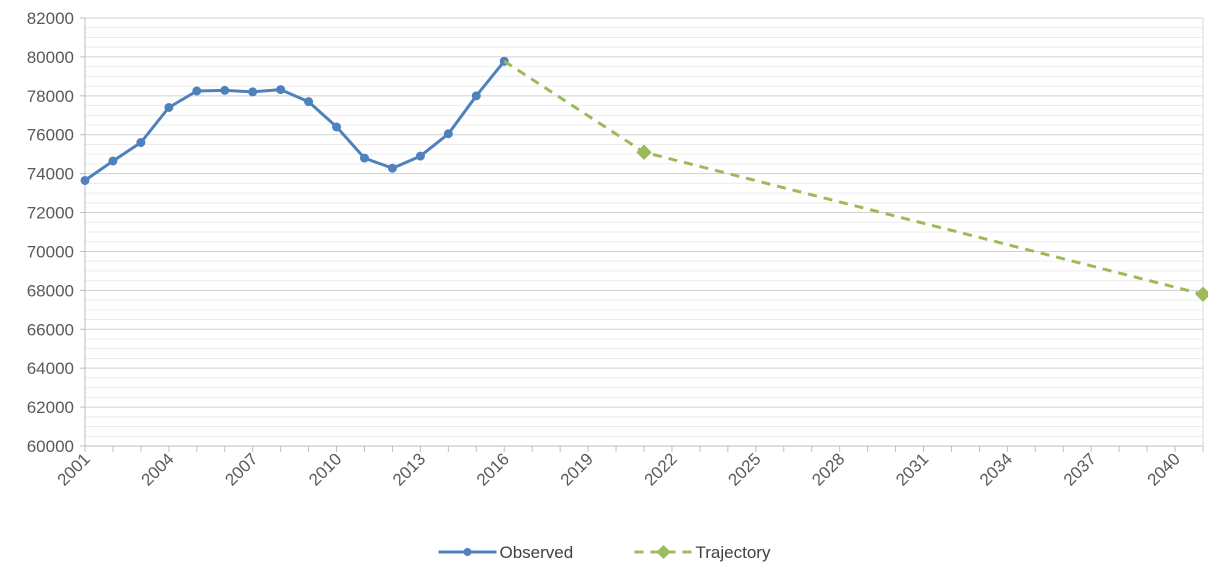 This screenshot has height=563, width=1208. Describe the element at coordinates (912, 469) in the screenshot. I see `x-tick-label: 2031` at that location.